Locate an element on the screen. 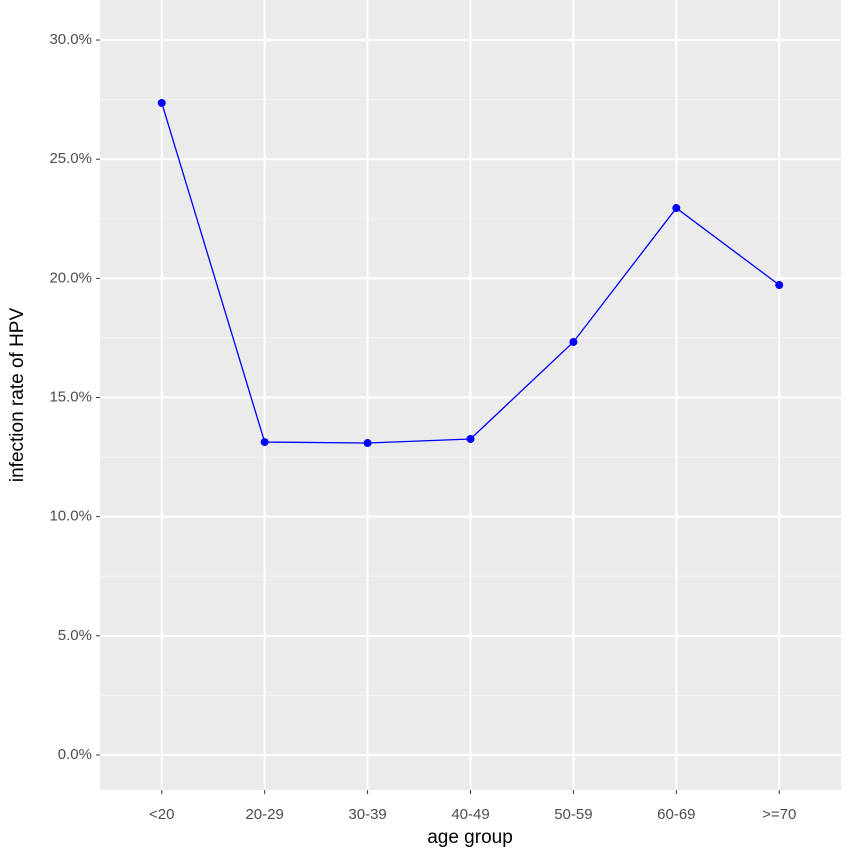  y-tick-label: 10.0% is located at coordinates (70, 516).